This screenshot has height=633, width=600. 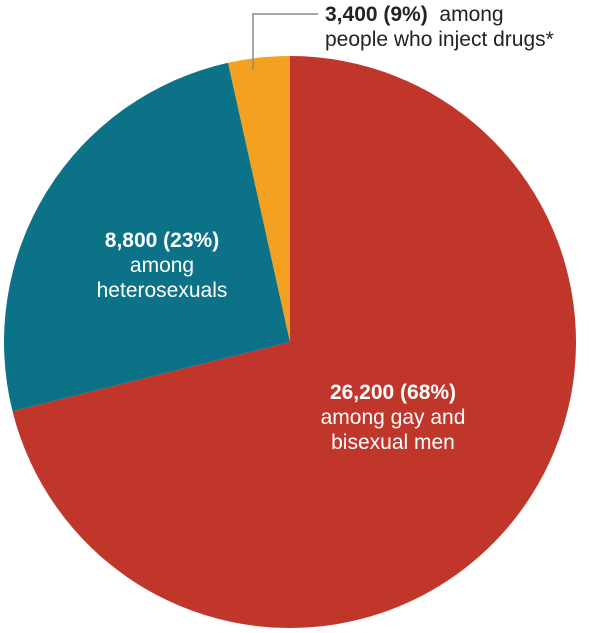 I want to click on label-line: bisexual men, so click(x=393, y=443).